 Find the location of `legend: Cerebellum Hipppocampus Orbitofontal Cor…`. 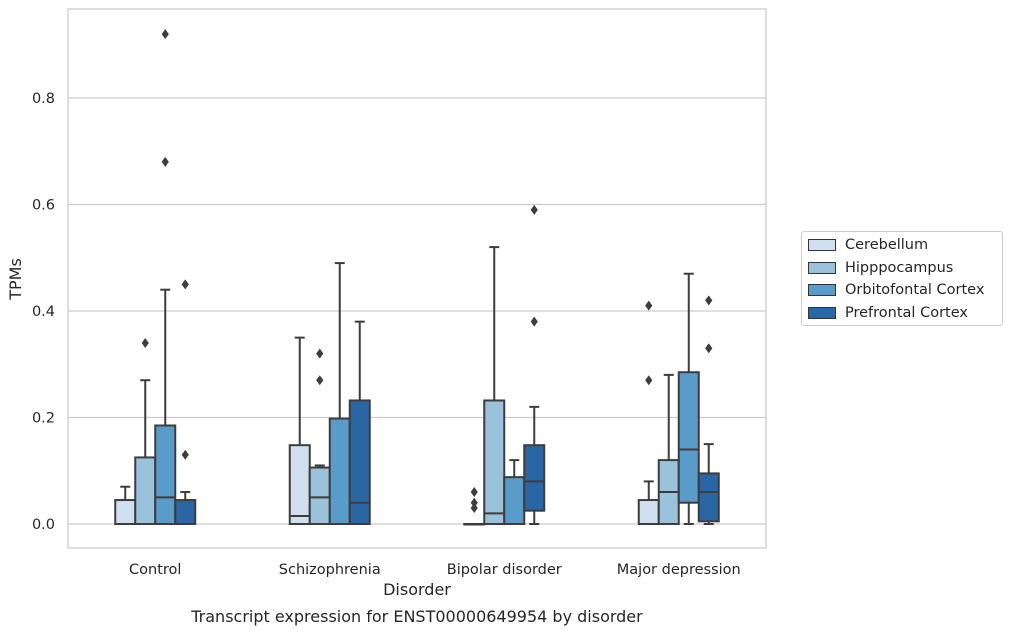

legend: Cerebellum Hipppocampus Orbitofontal Cor… is located at coordinates (902, 278).